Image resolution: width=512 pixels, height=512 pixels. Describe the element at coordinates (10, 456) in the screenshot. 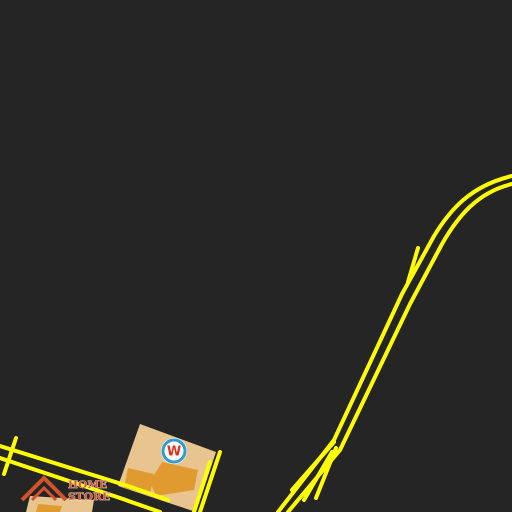

I see `street-west-vertical` at that location.